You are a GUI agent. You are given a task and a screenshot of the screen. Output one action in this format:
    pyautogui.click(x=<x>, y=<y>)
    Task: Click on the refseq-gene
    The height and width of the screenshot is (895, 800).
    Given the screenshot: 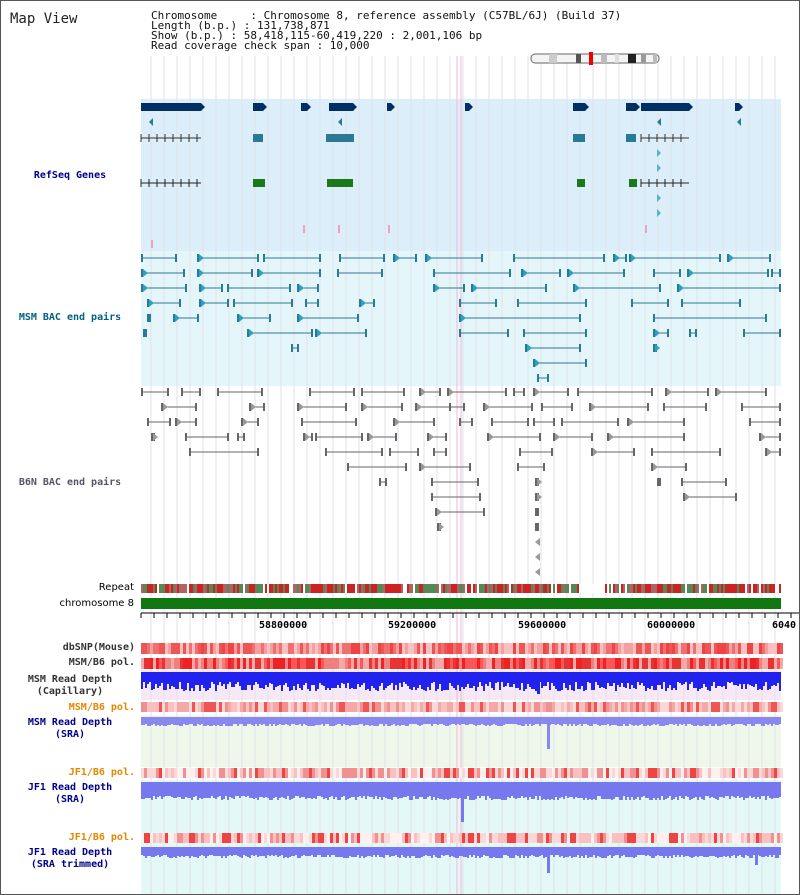 What is the action you would take?
    pyautogui.click(x=340, y=138)
    